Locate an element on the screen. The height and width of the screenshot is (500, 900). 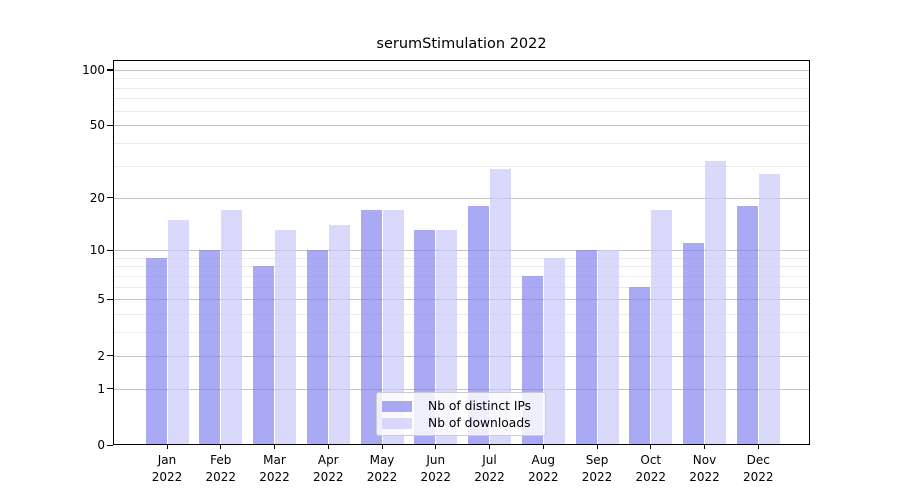
x-tick-label-sep: Sep 2022 is located at coordinates (597, 468).